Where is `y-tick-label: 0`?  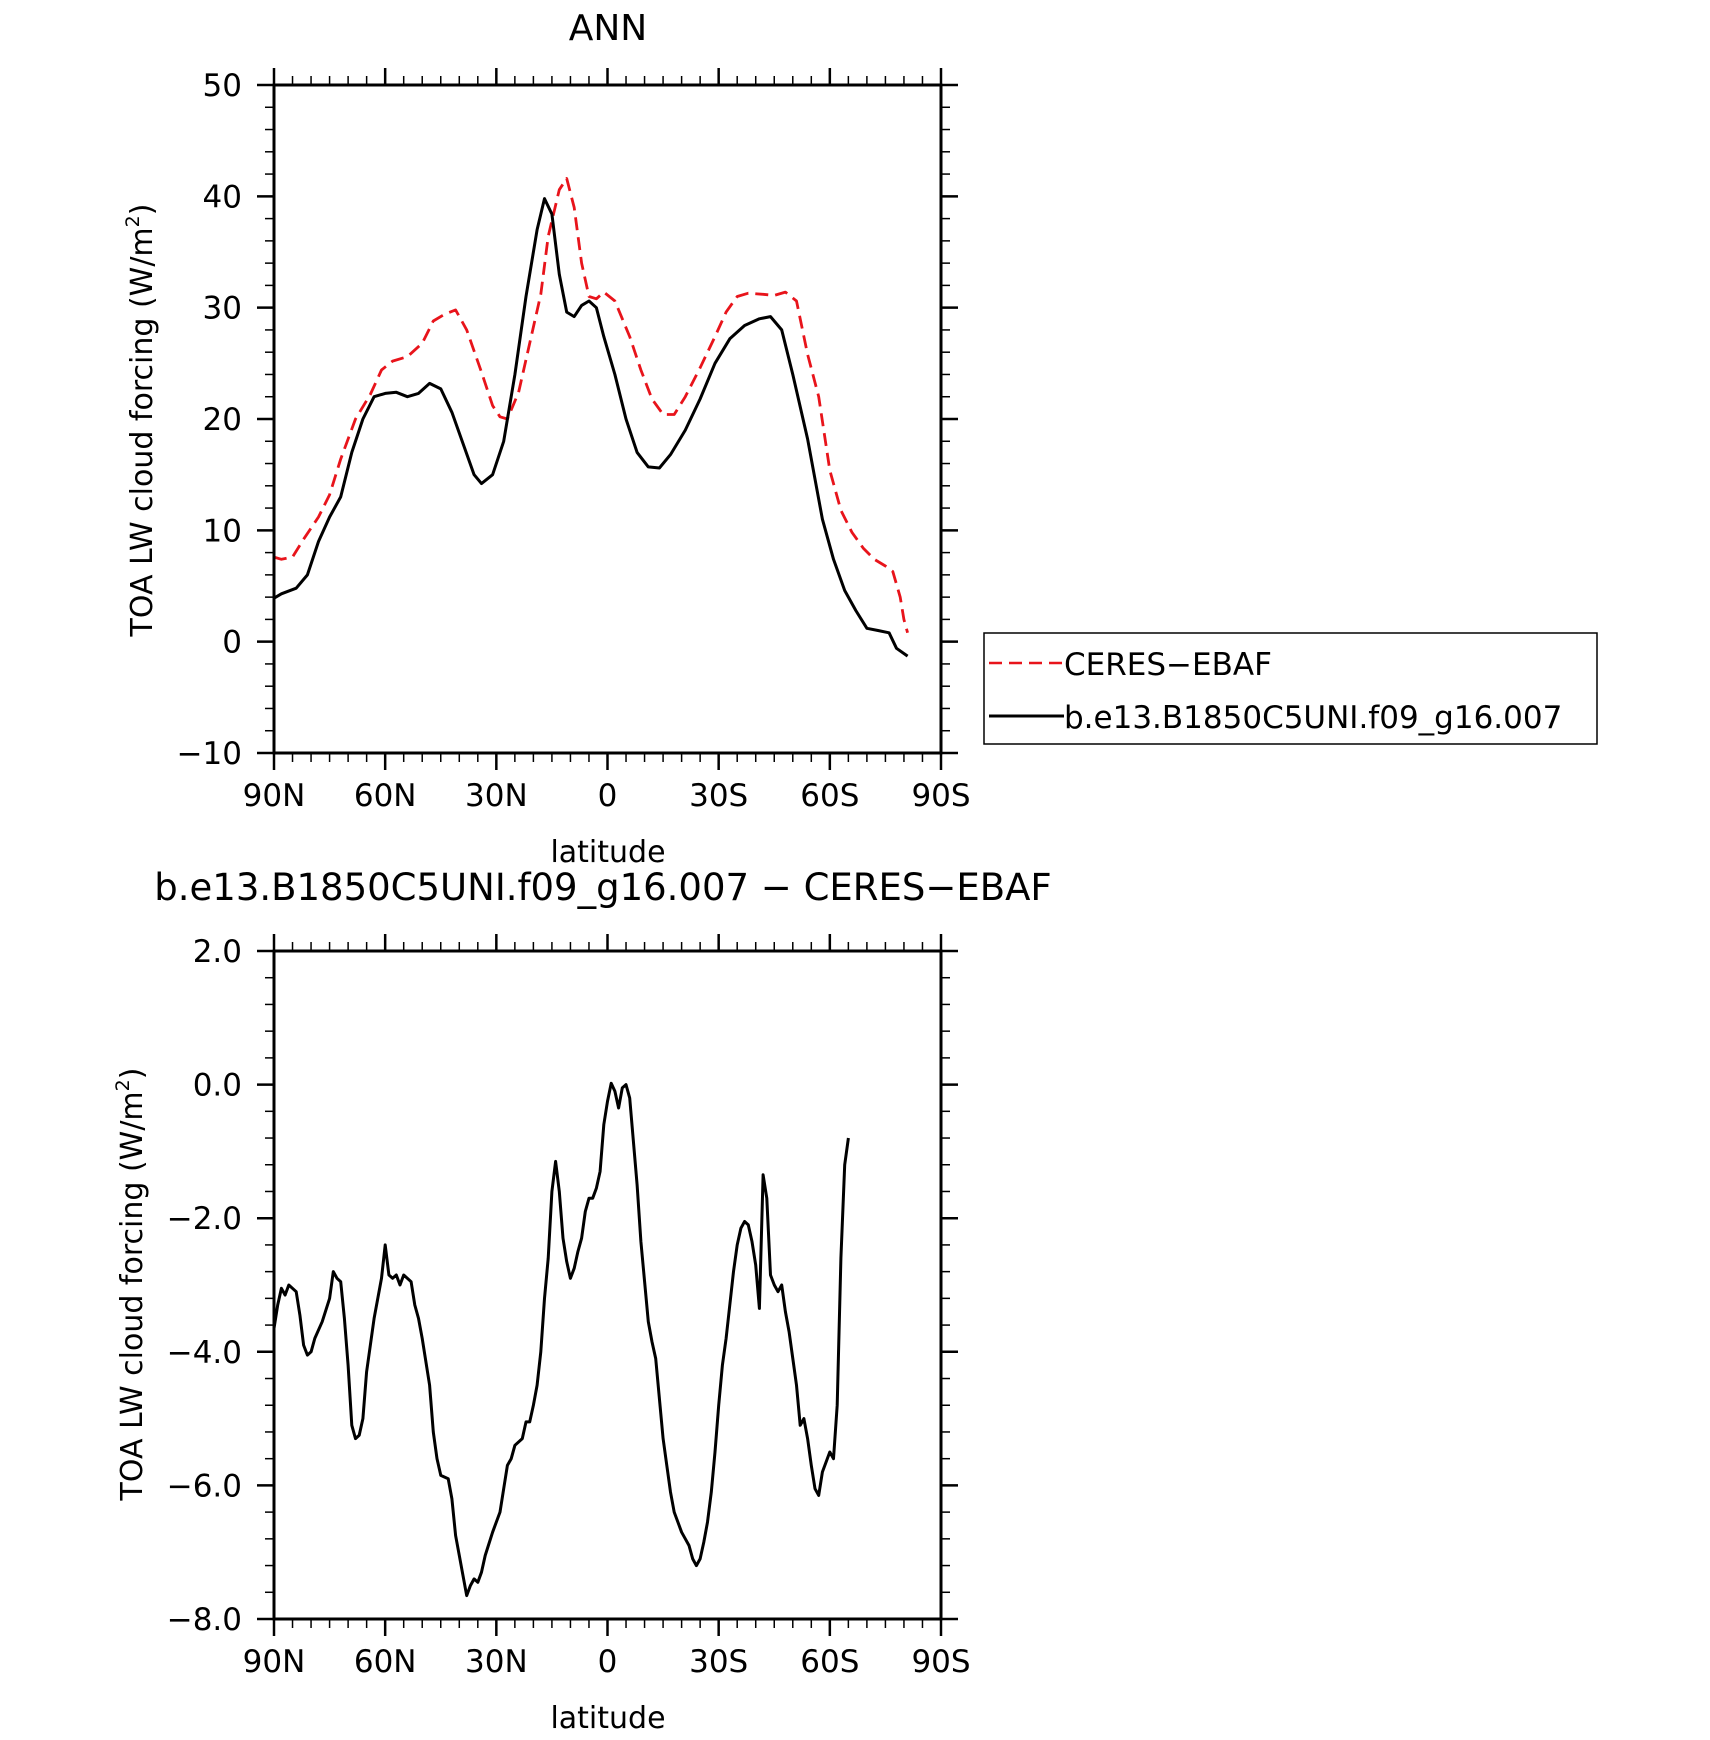 y-tick-label: 0 is located at coordinates (232, 643).